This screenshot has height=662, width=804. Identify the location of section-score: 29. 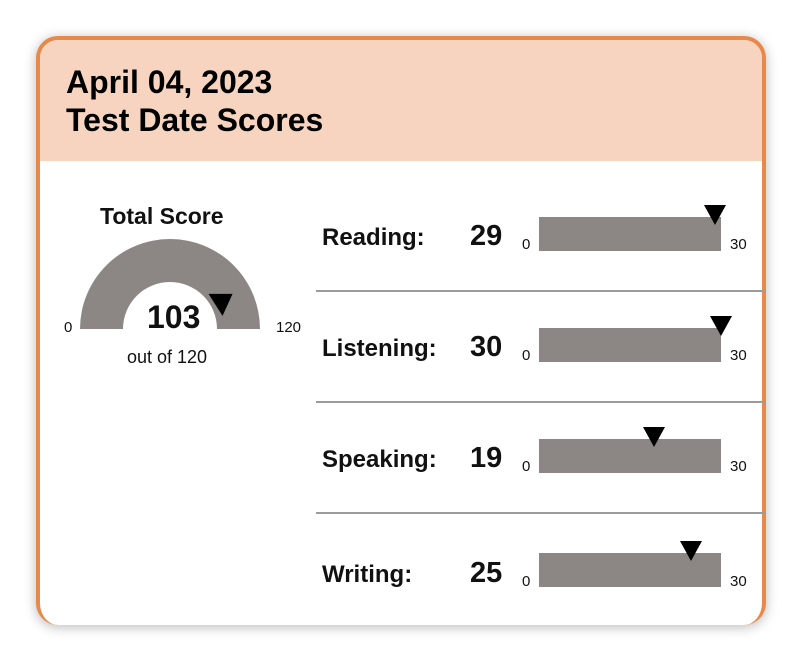
(486, 236).